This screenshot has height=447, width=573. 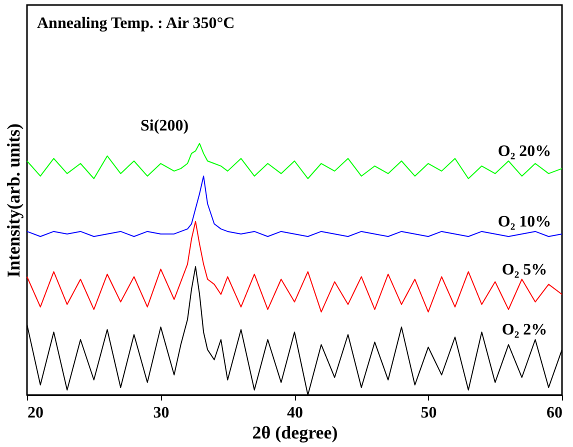 I want to click on text: Annealing Temp. : Air 350°C, so click(x=136, y=23).